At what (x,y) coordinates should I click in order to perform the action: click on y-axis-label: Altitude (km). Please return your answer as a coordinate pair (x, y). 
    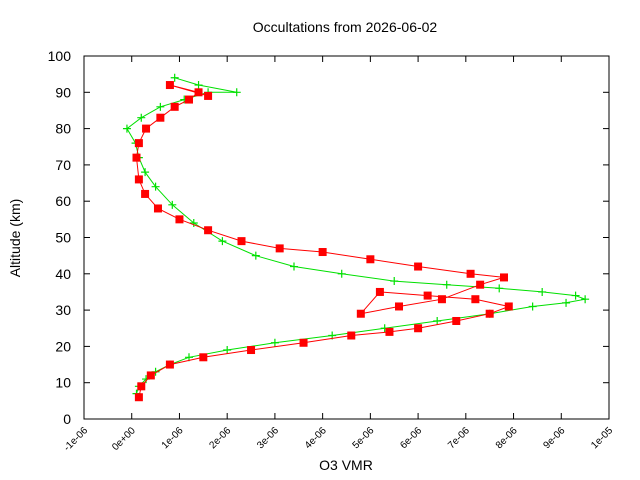
    Looking at the image, I should click on (15, 238).